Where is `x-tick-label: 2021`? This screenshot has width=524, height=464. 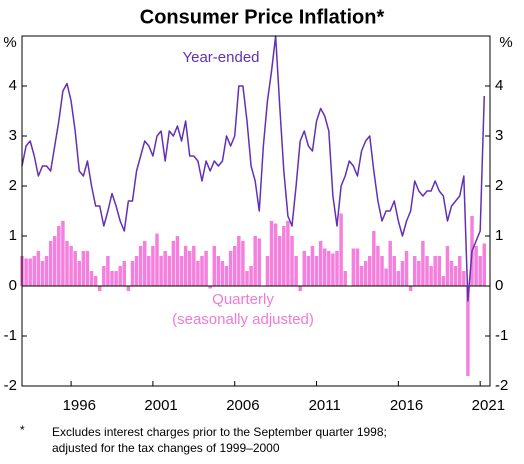
x-tick-label: 2021 is located at coordinates (488, 405).